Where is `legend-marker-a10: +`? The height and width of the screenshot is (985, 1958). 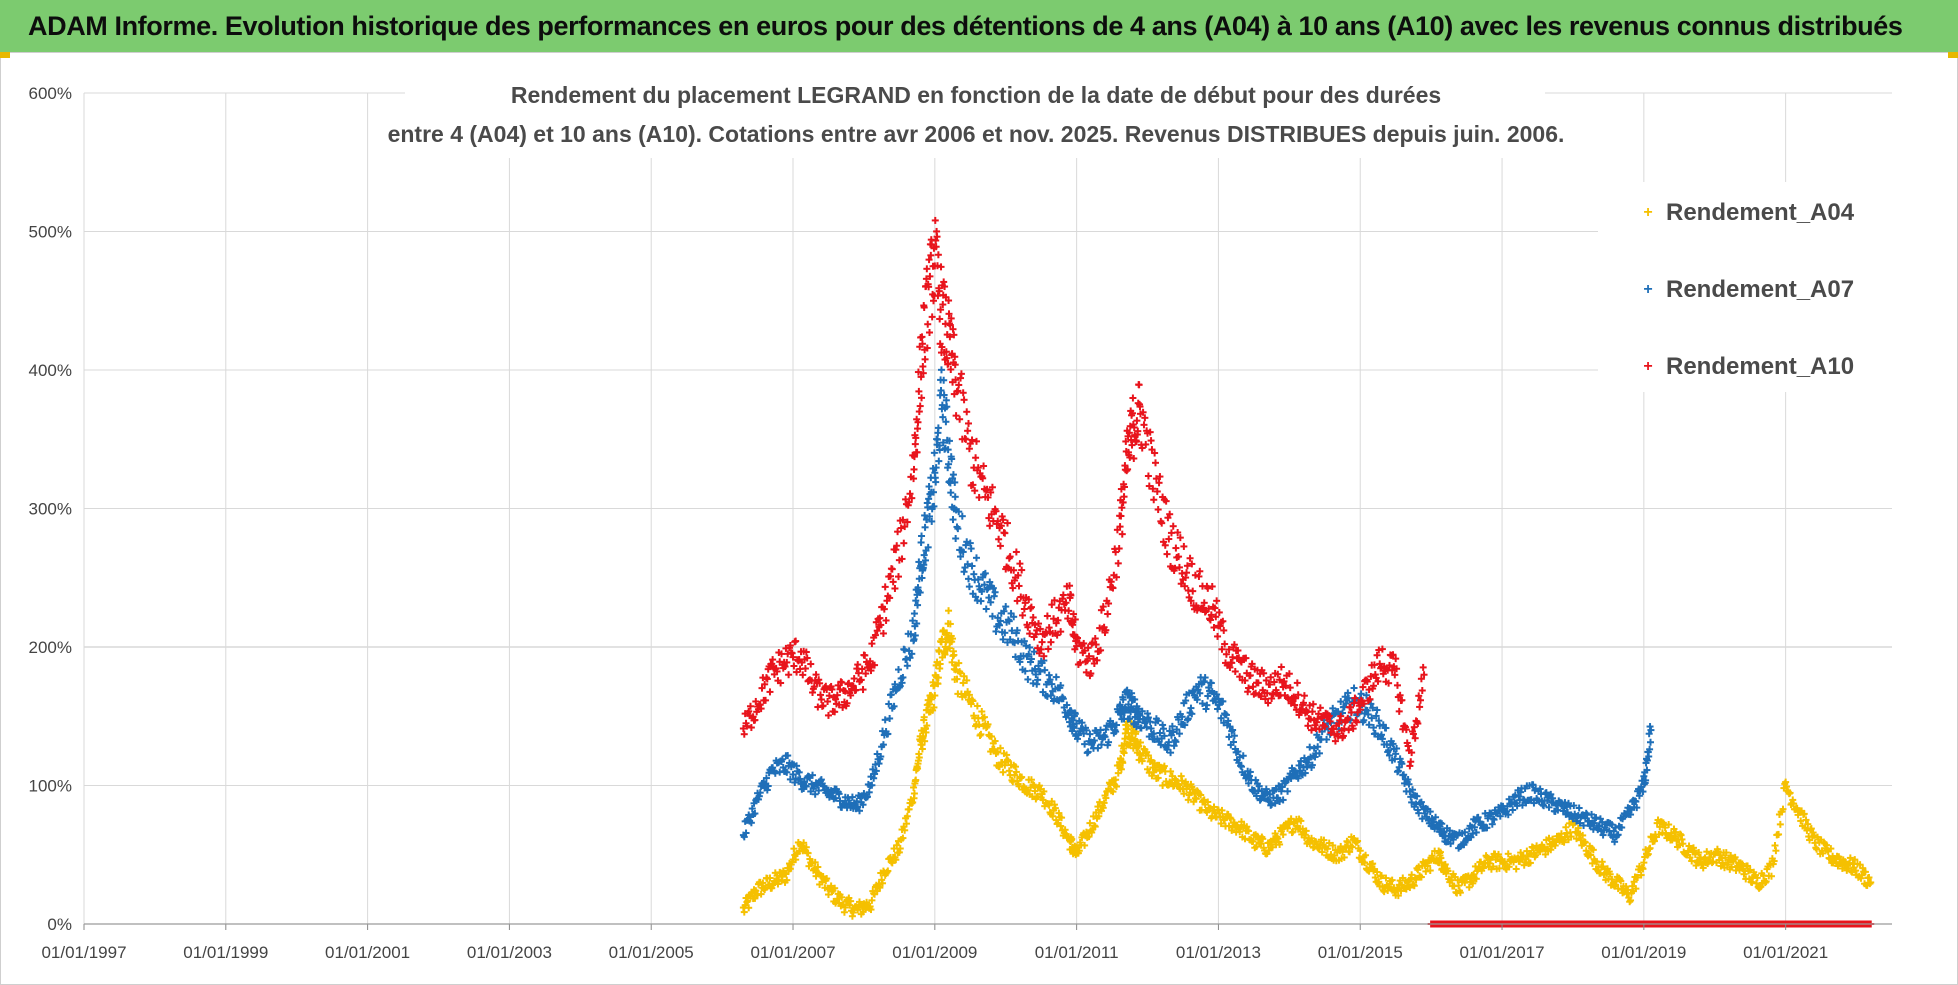 legend-marker-a10: + is located at coordinates (1647, 366).